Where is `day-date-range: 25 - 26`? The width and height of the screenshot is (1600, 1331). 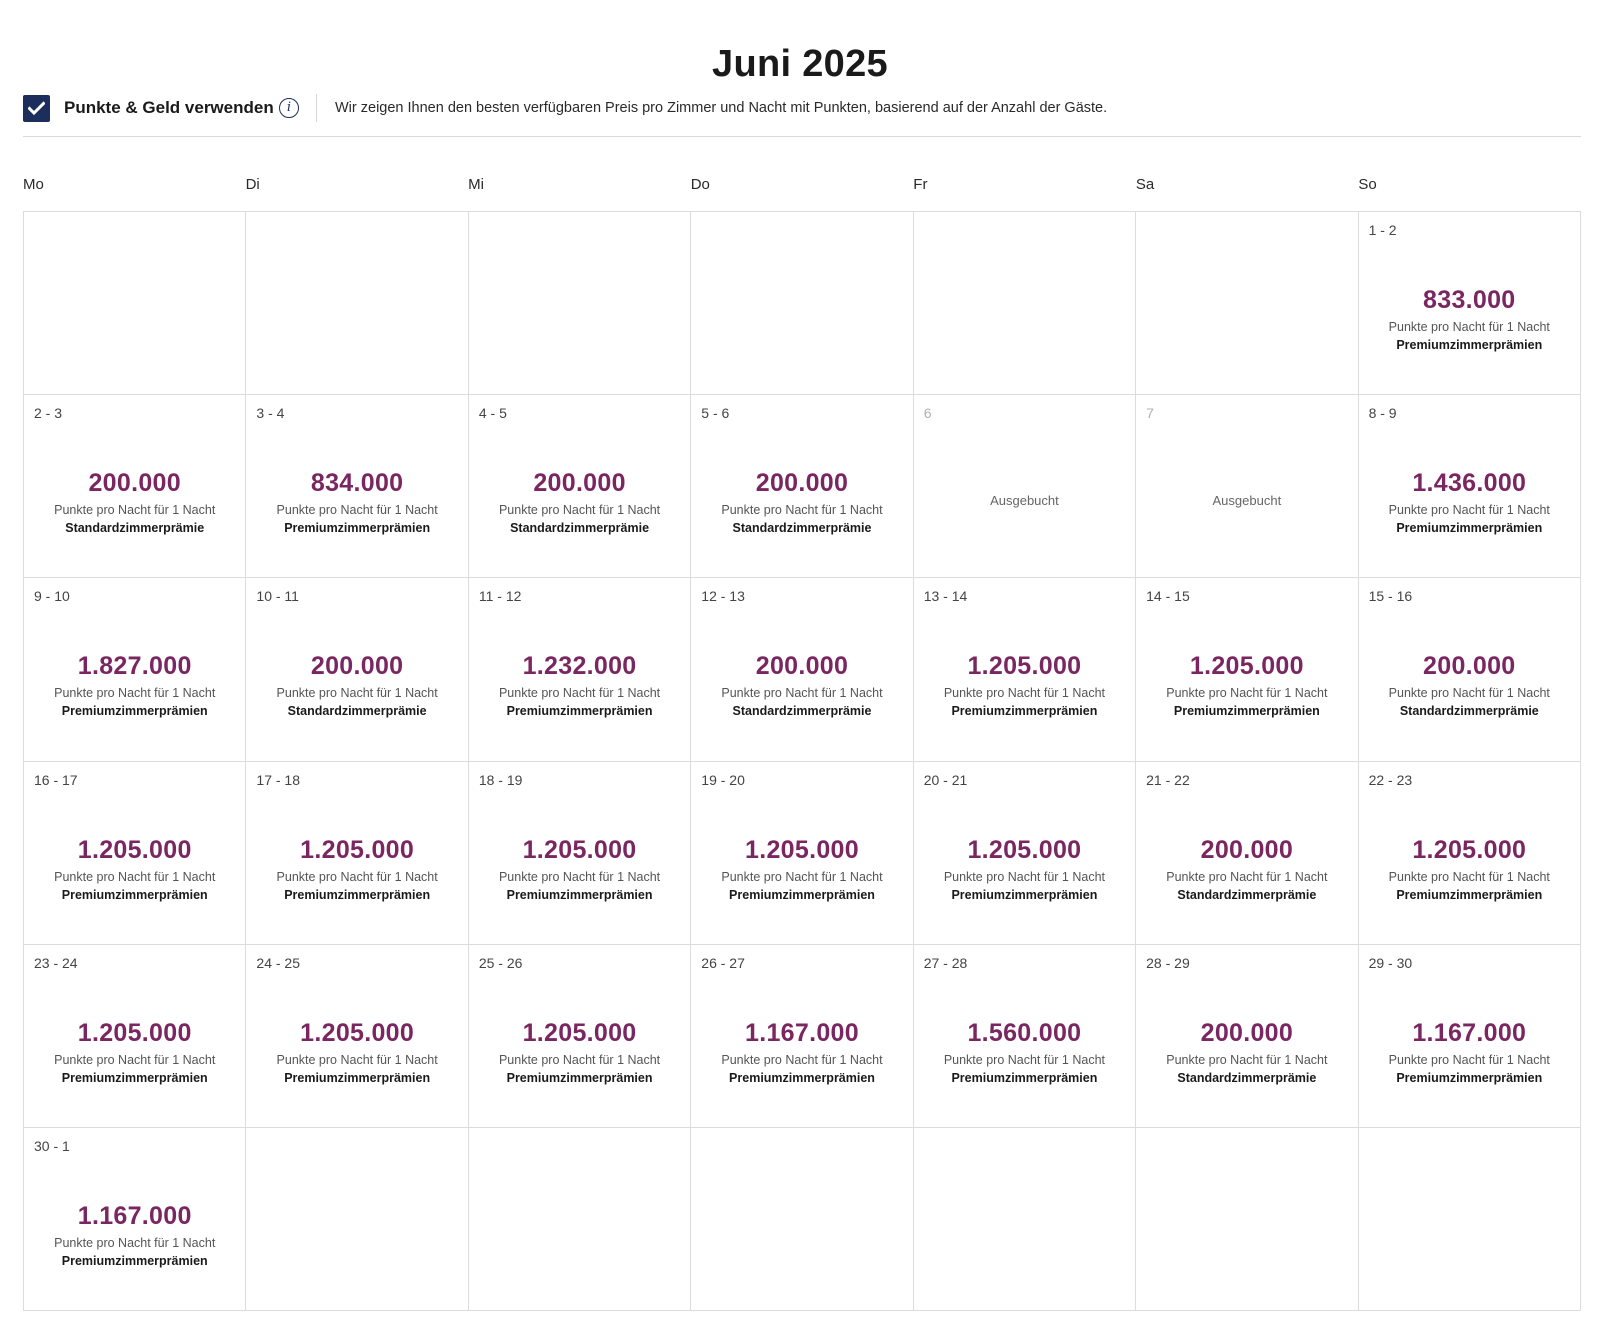 day-date-range: 25 - 26 is located at coordinates (500, 962).